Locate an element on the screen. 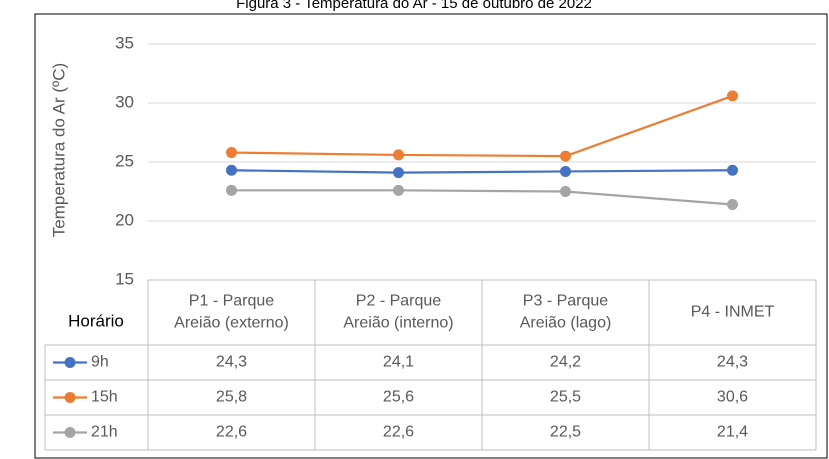  category-label: P1 - Parque is located at coordinates (231, 301).